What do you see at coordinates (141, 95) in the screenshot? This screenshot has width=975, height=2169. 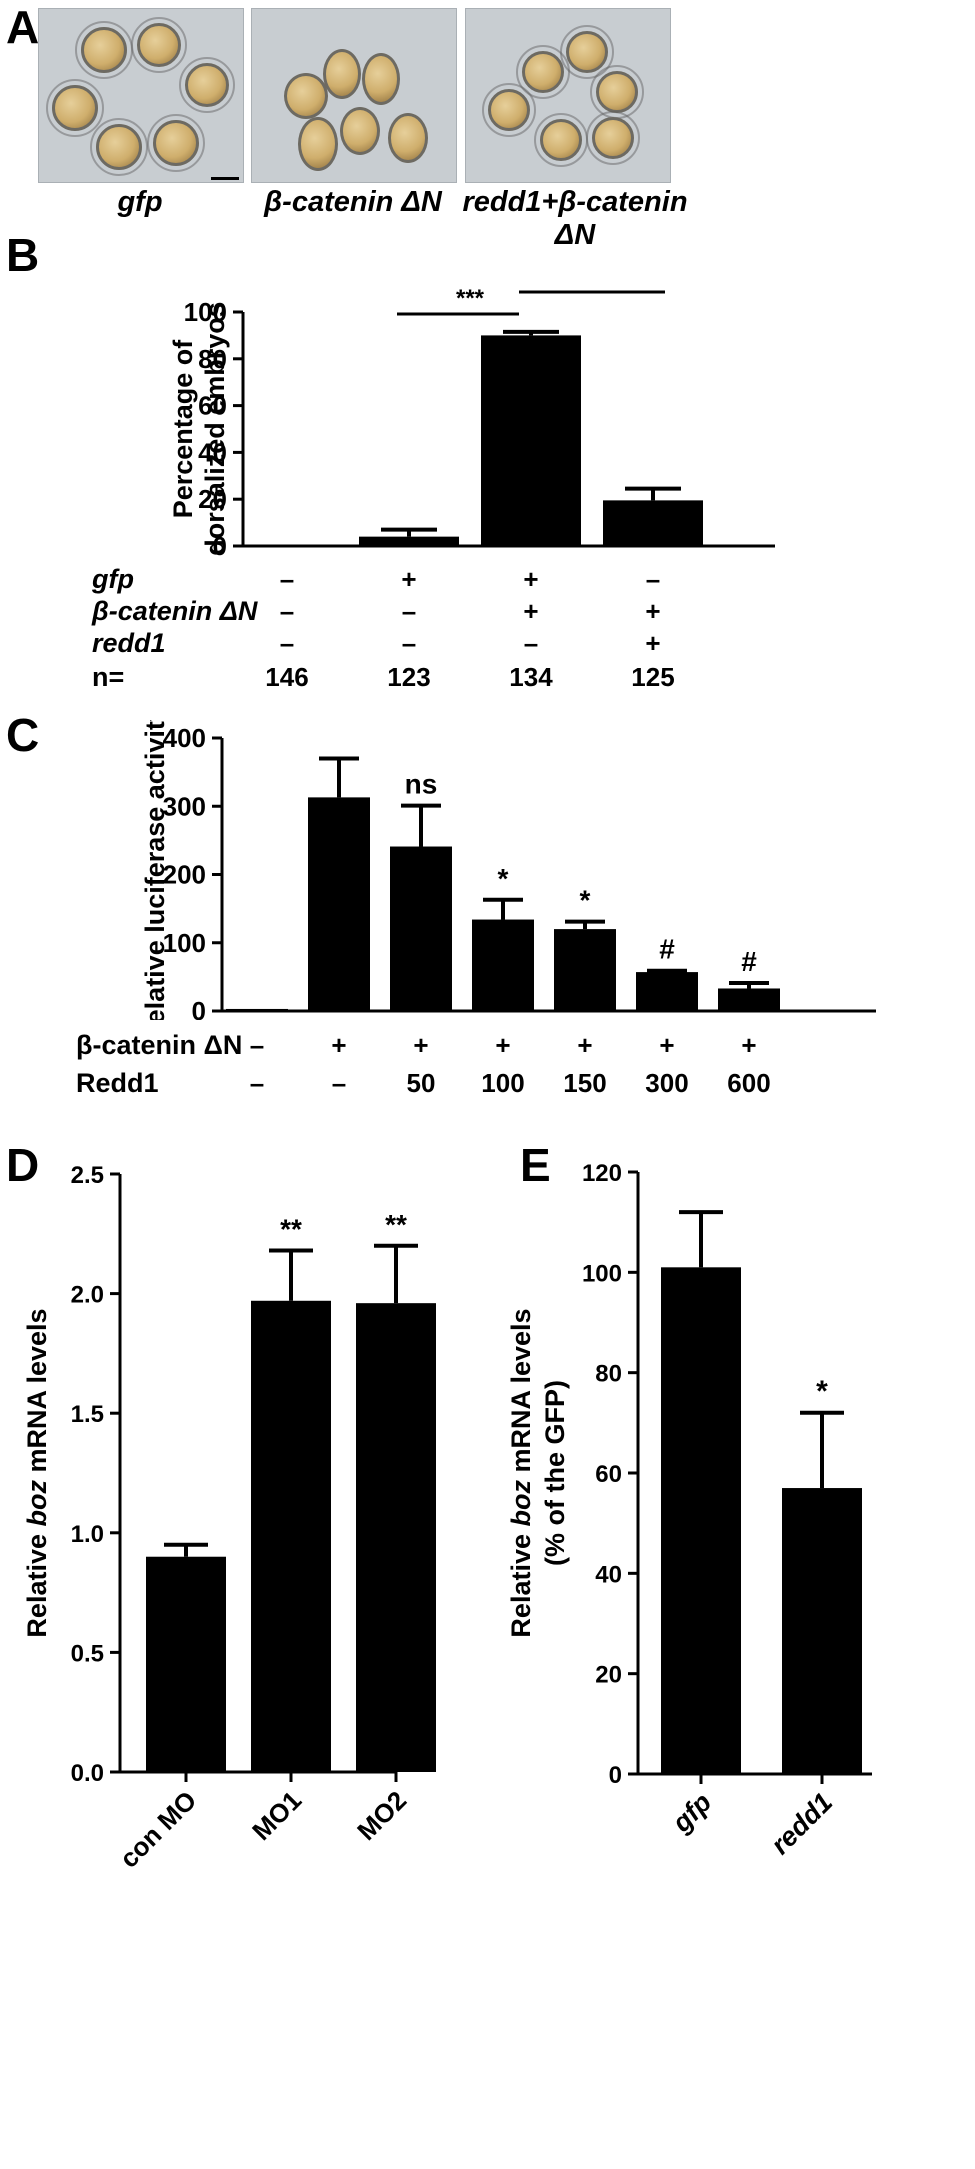 I see `photo-gfp` at bounding box center [141, 95].